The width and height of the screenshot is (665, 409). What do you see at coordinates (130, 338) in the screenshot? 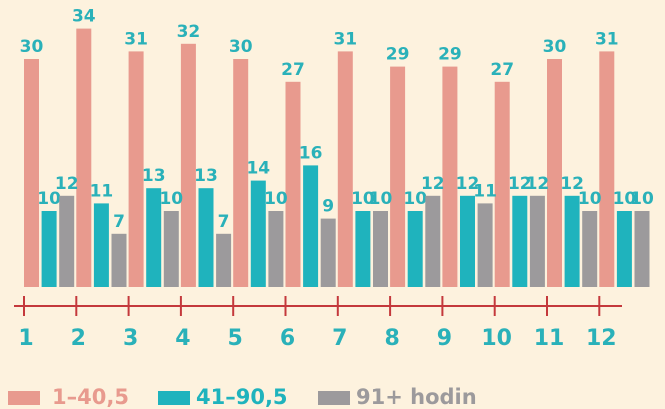
I see `x-tick-label: 3` at bounding box center [130, 338].